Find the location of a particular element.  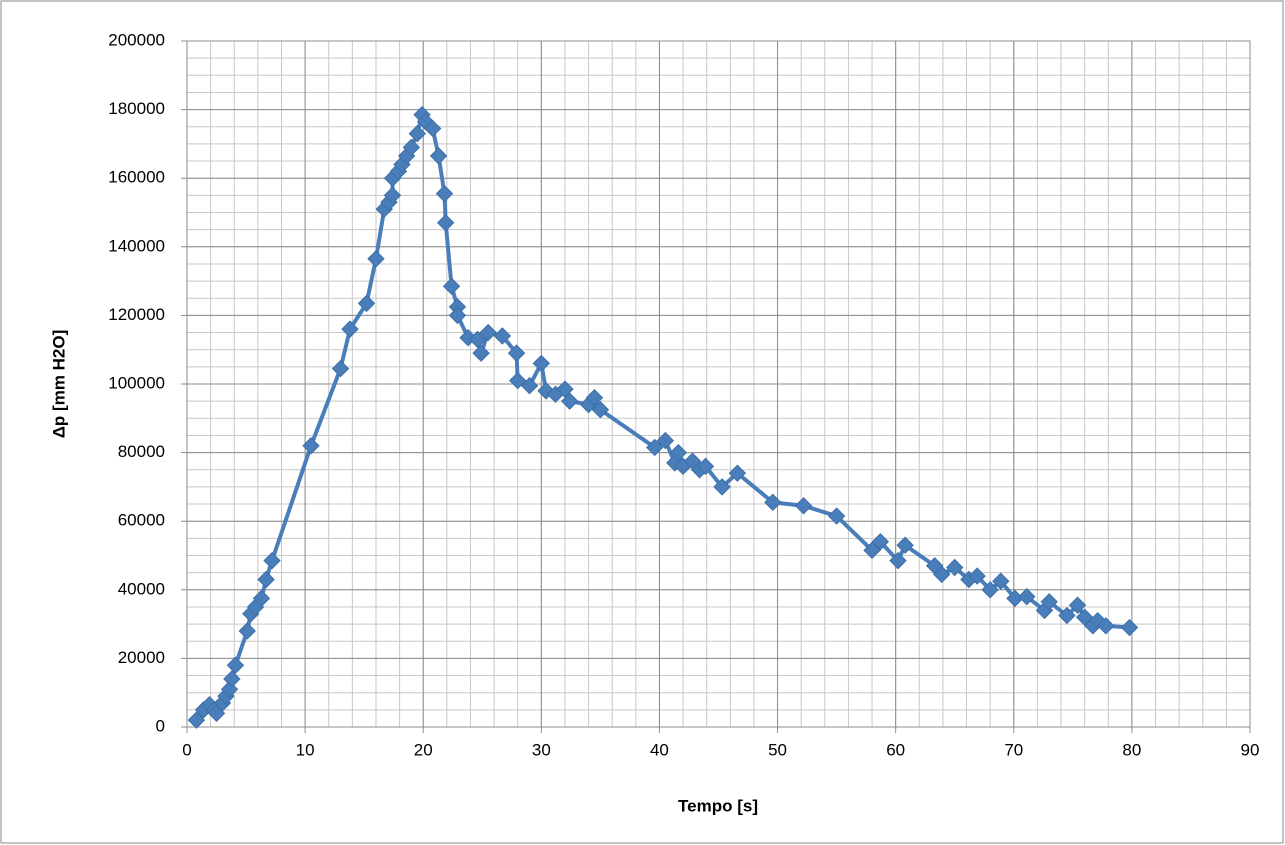

x-axis-label: Tempo [s] is located at coordinates (718, 805).